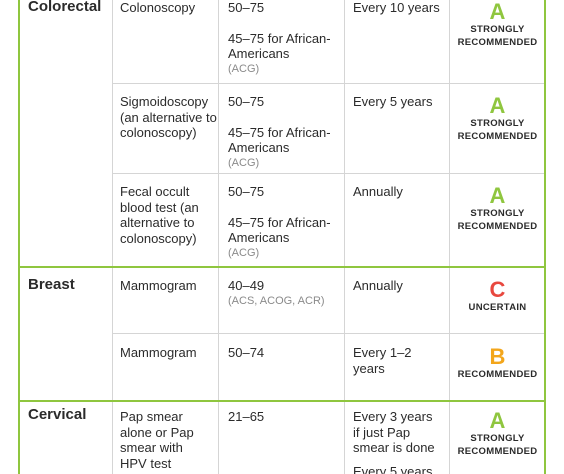 Image resolution: width=564 pixels, height=474 pixels. What do you see at coordinates (393, 468) in the screenshot?
I see `frequency-alternate: Every 5 years` at bounding box center [393, 468].